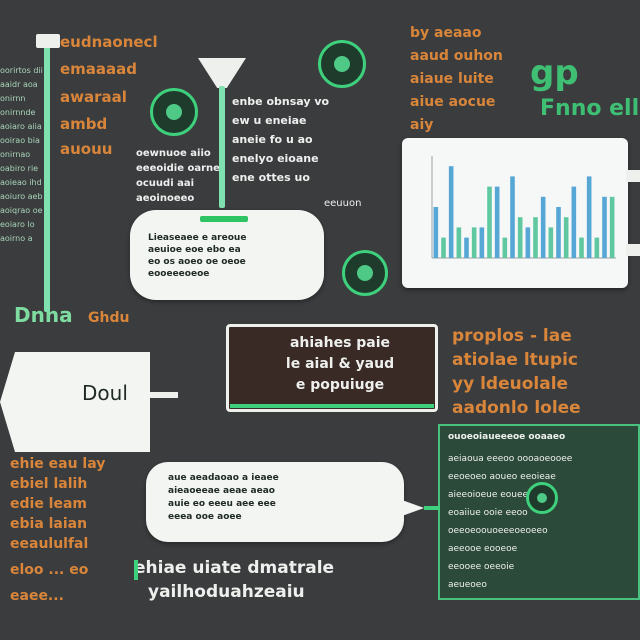  I want to click on left-divider-cap, so click(48, 41).